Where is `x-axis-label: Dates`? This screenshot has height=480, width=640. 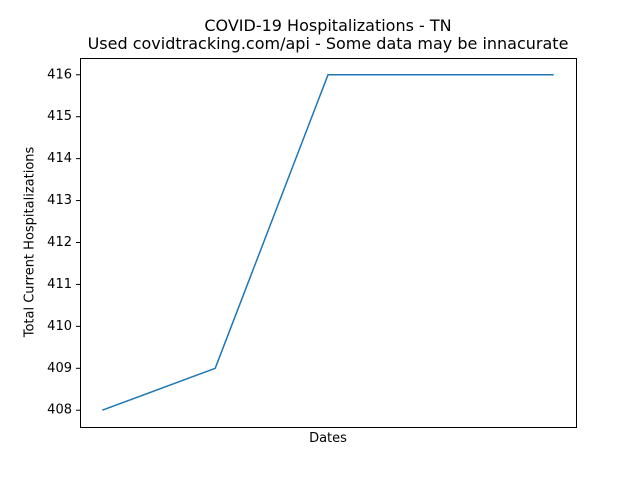
x-axis-label: Dates is located at coordinates (328, 438).